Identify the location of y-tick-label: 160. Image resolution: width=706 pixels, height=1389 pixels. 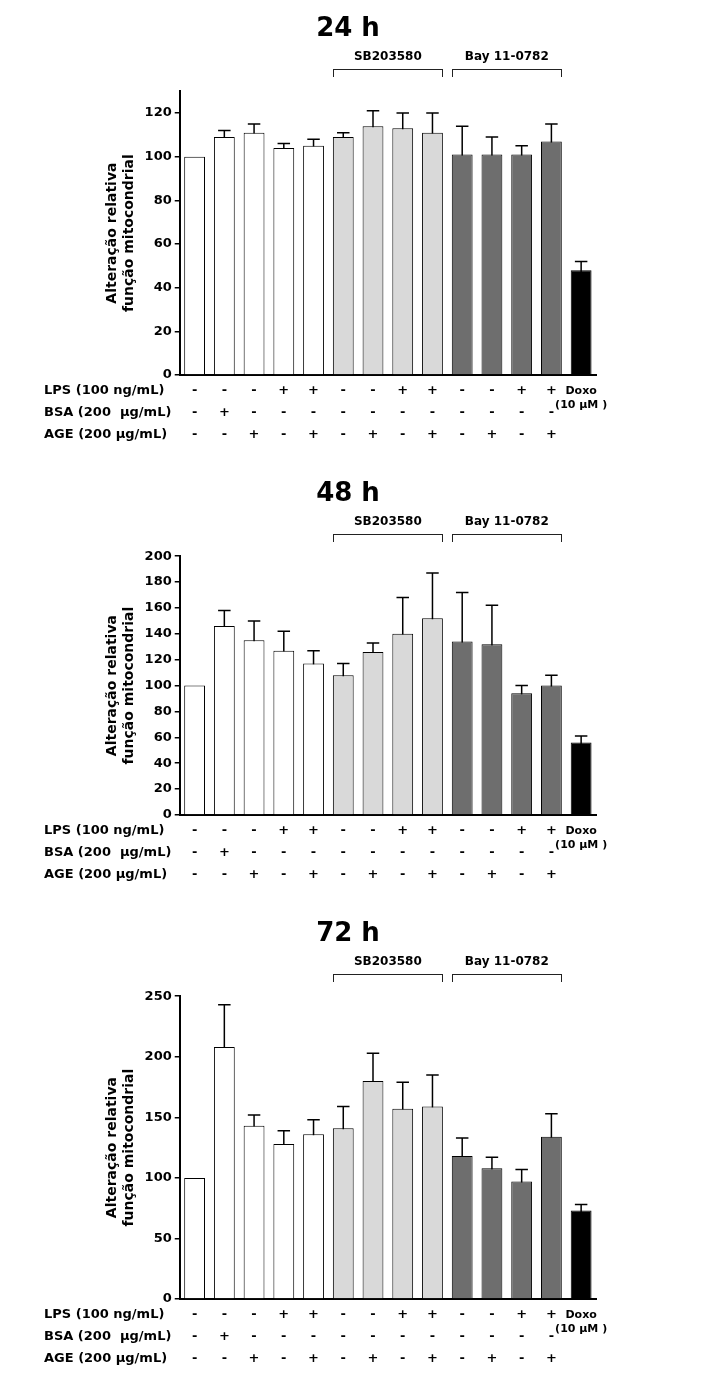
(158, 607).